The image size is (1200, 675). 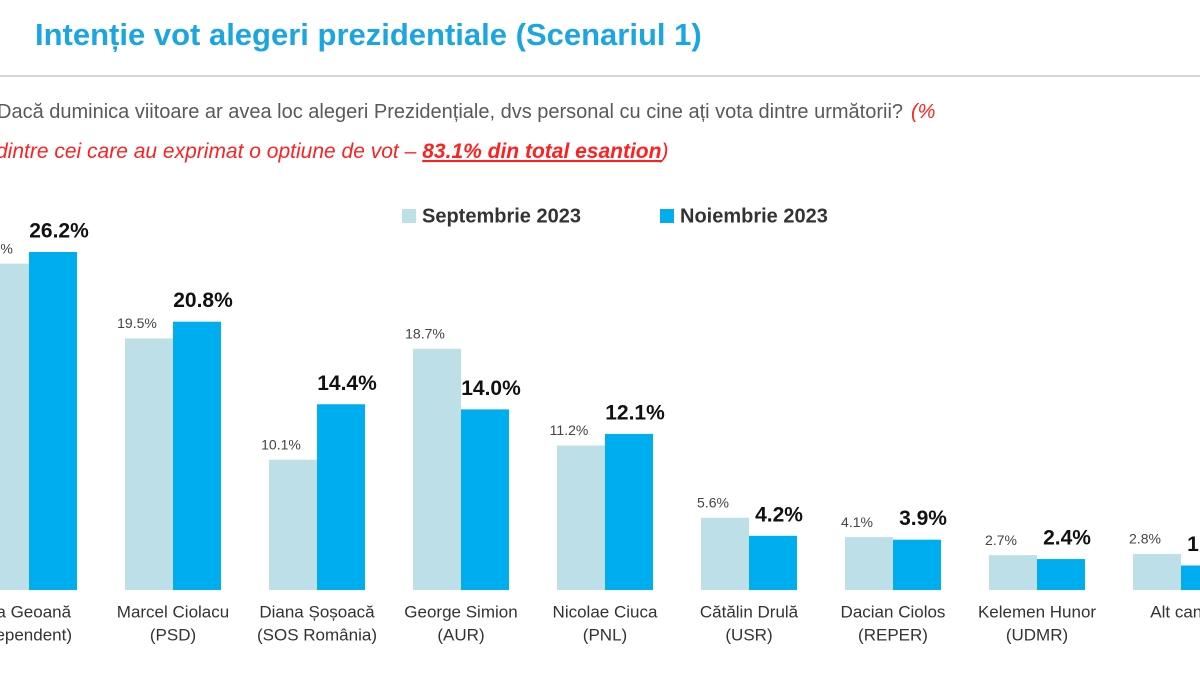 What do you see at coordinates (6, 248) in the screenshot?
I see `value-label: 25.3%` at bounding box center [6, 248].